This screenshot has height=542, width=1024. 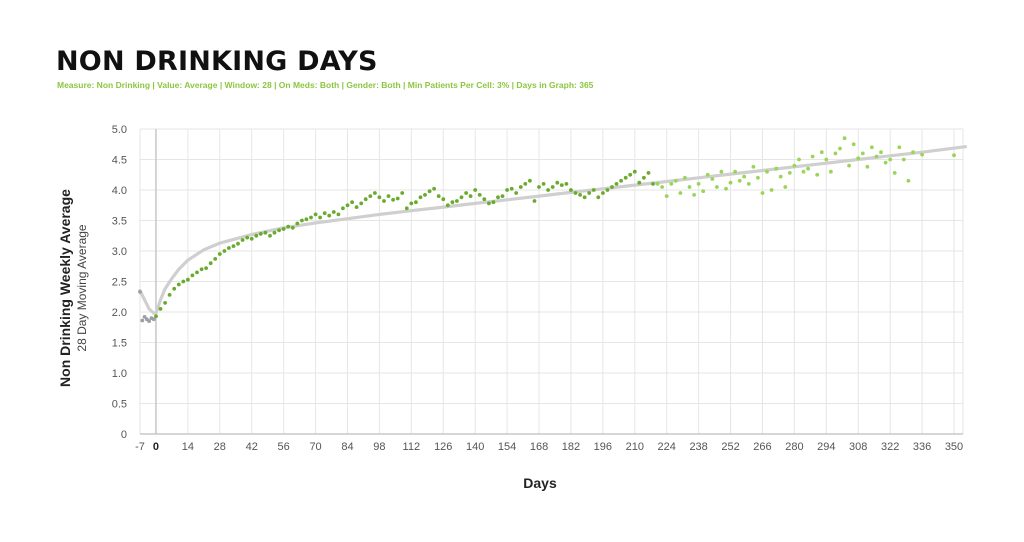 I want to click on chart-title: NON DRINKING DAYS, so click(x=217, y=61).